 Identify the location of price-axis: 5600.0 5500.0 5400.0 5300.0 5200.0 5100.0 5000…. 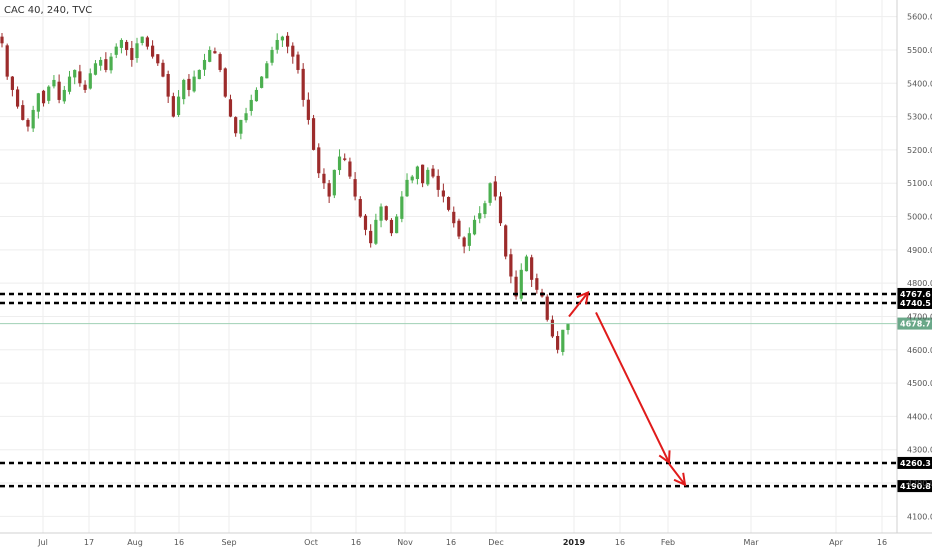
(919, 267).